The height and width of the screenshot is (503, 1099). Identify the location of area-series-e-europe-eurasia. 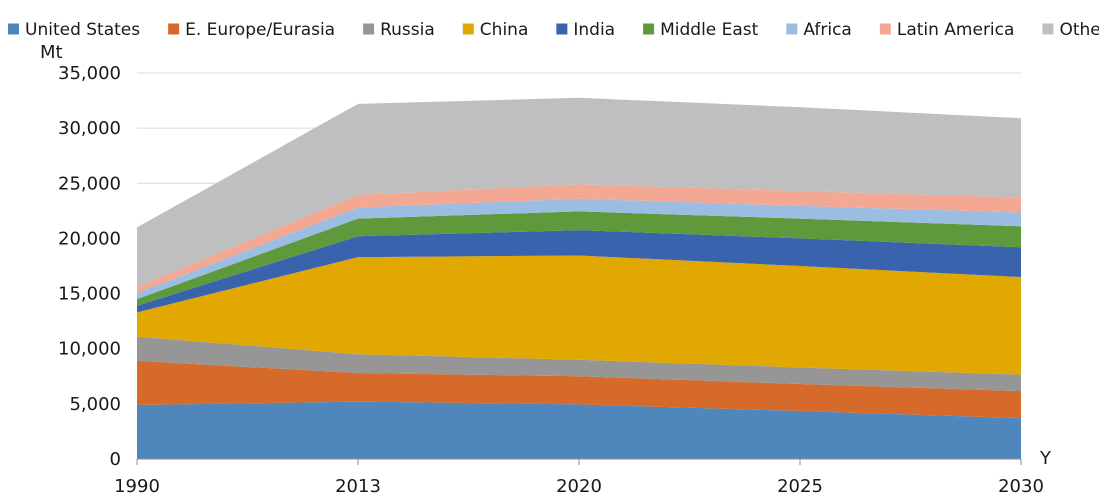
(579, 389).